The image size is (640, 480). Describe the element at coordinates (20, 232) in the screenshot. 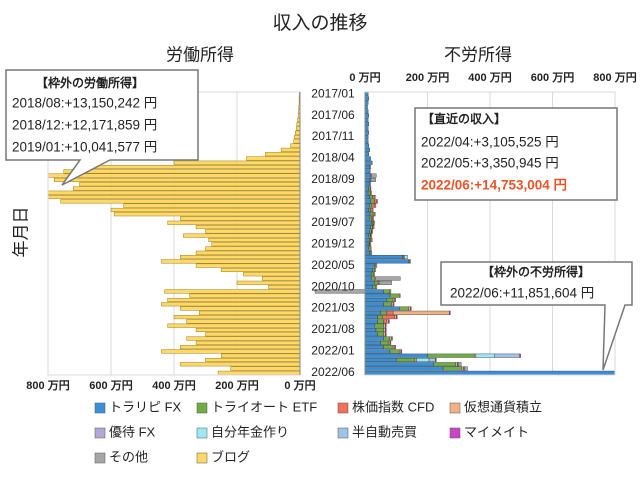

I see `y-axis-label: 年月日` at that location.